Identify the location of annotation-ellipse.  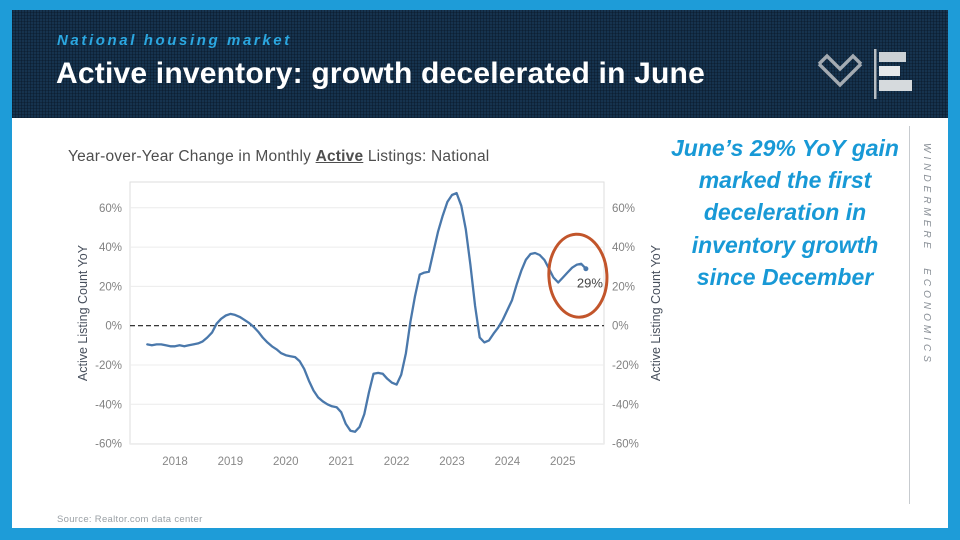
(578, 275).